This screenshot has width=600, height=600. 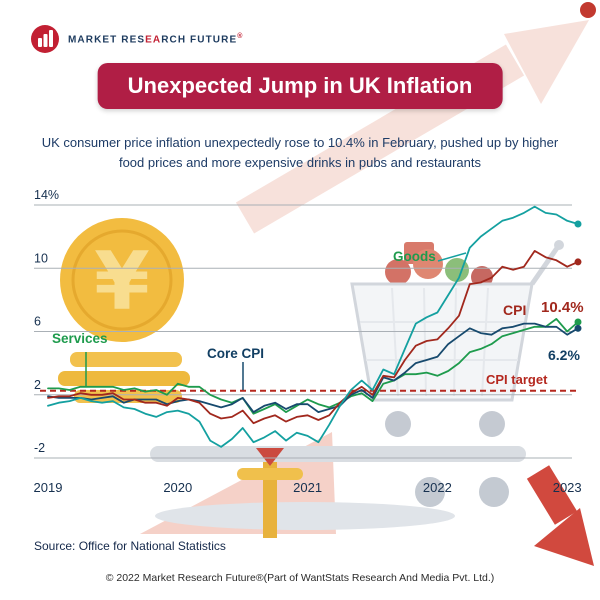 What do you see at coordinates (236, 353) in the screenshot?
I see `core-cpi-series-label: Core CPI` at bounding box center [236, 353].